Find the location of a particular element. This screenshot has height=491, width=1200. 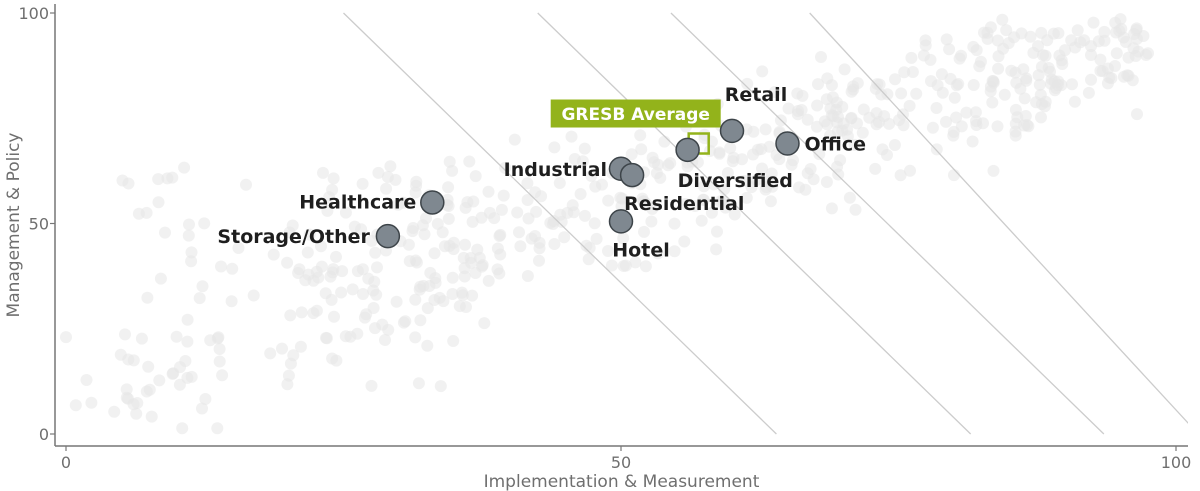

label-hotel: Hotel is located at coordinates (640, 250).